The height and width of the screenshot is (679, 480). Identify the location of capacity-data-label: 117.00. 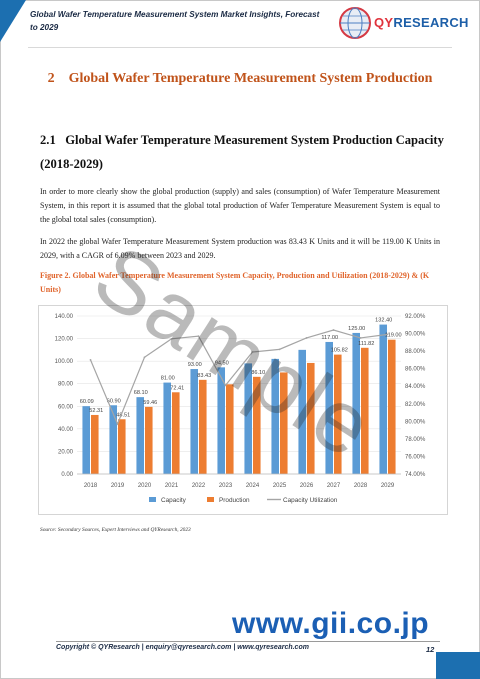
(329, 338).